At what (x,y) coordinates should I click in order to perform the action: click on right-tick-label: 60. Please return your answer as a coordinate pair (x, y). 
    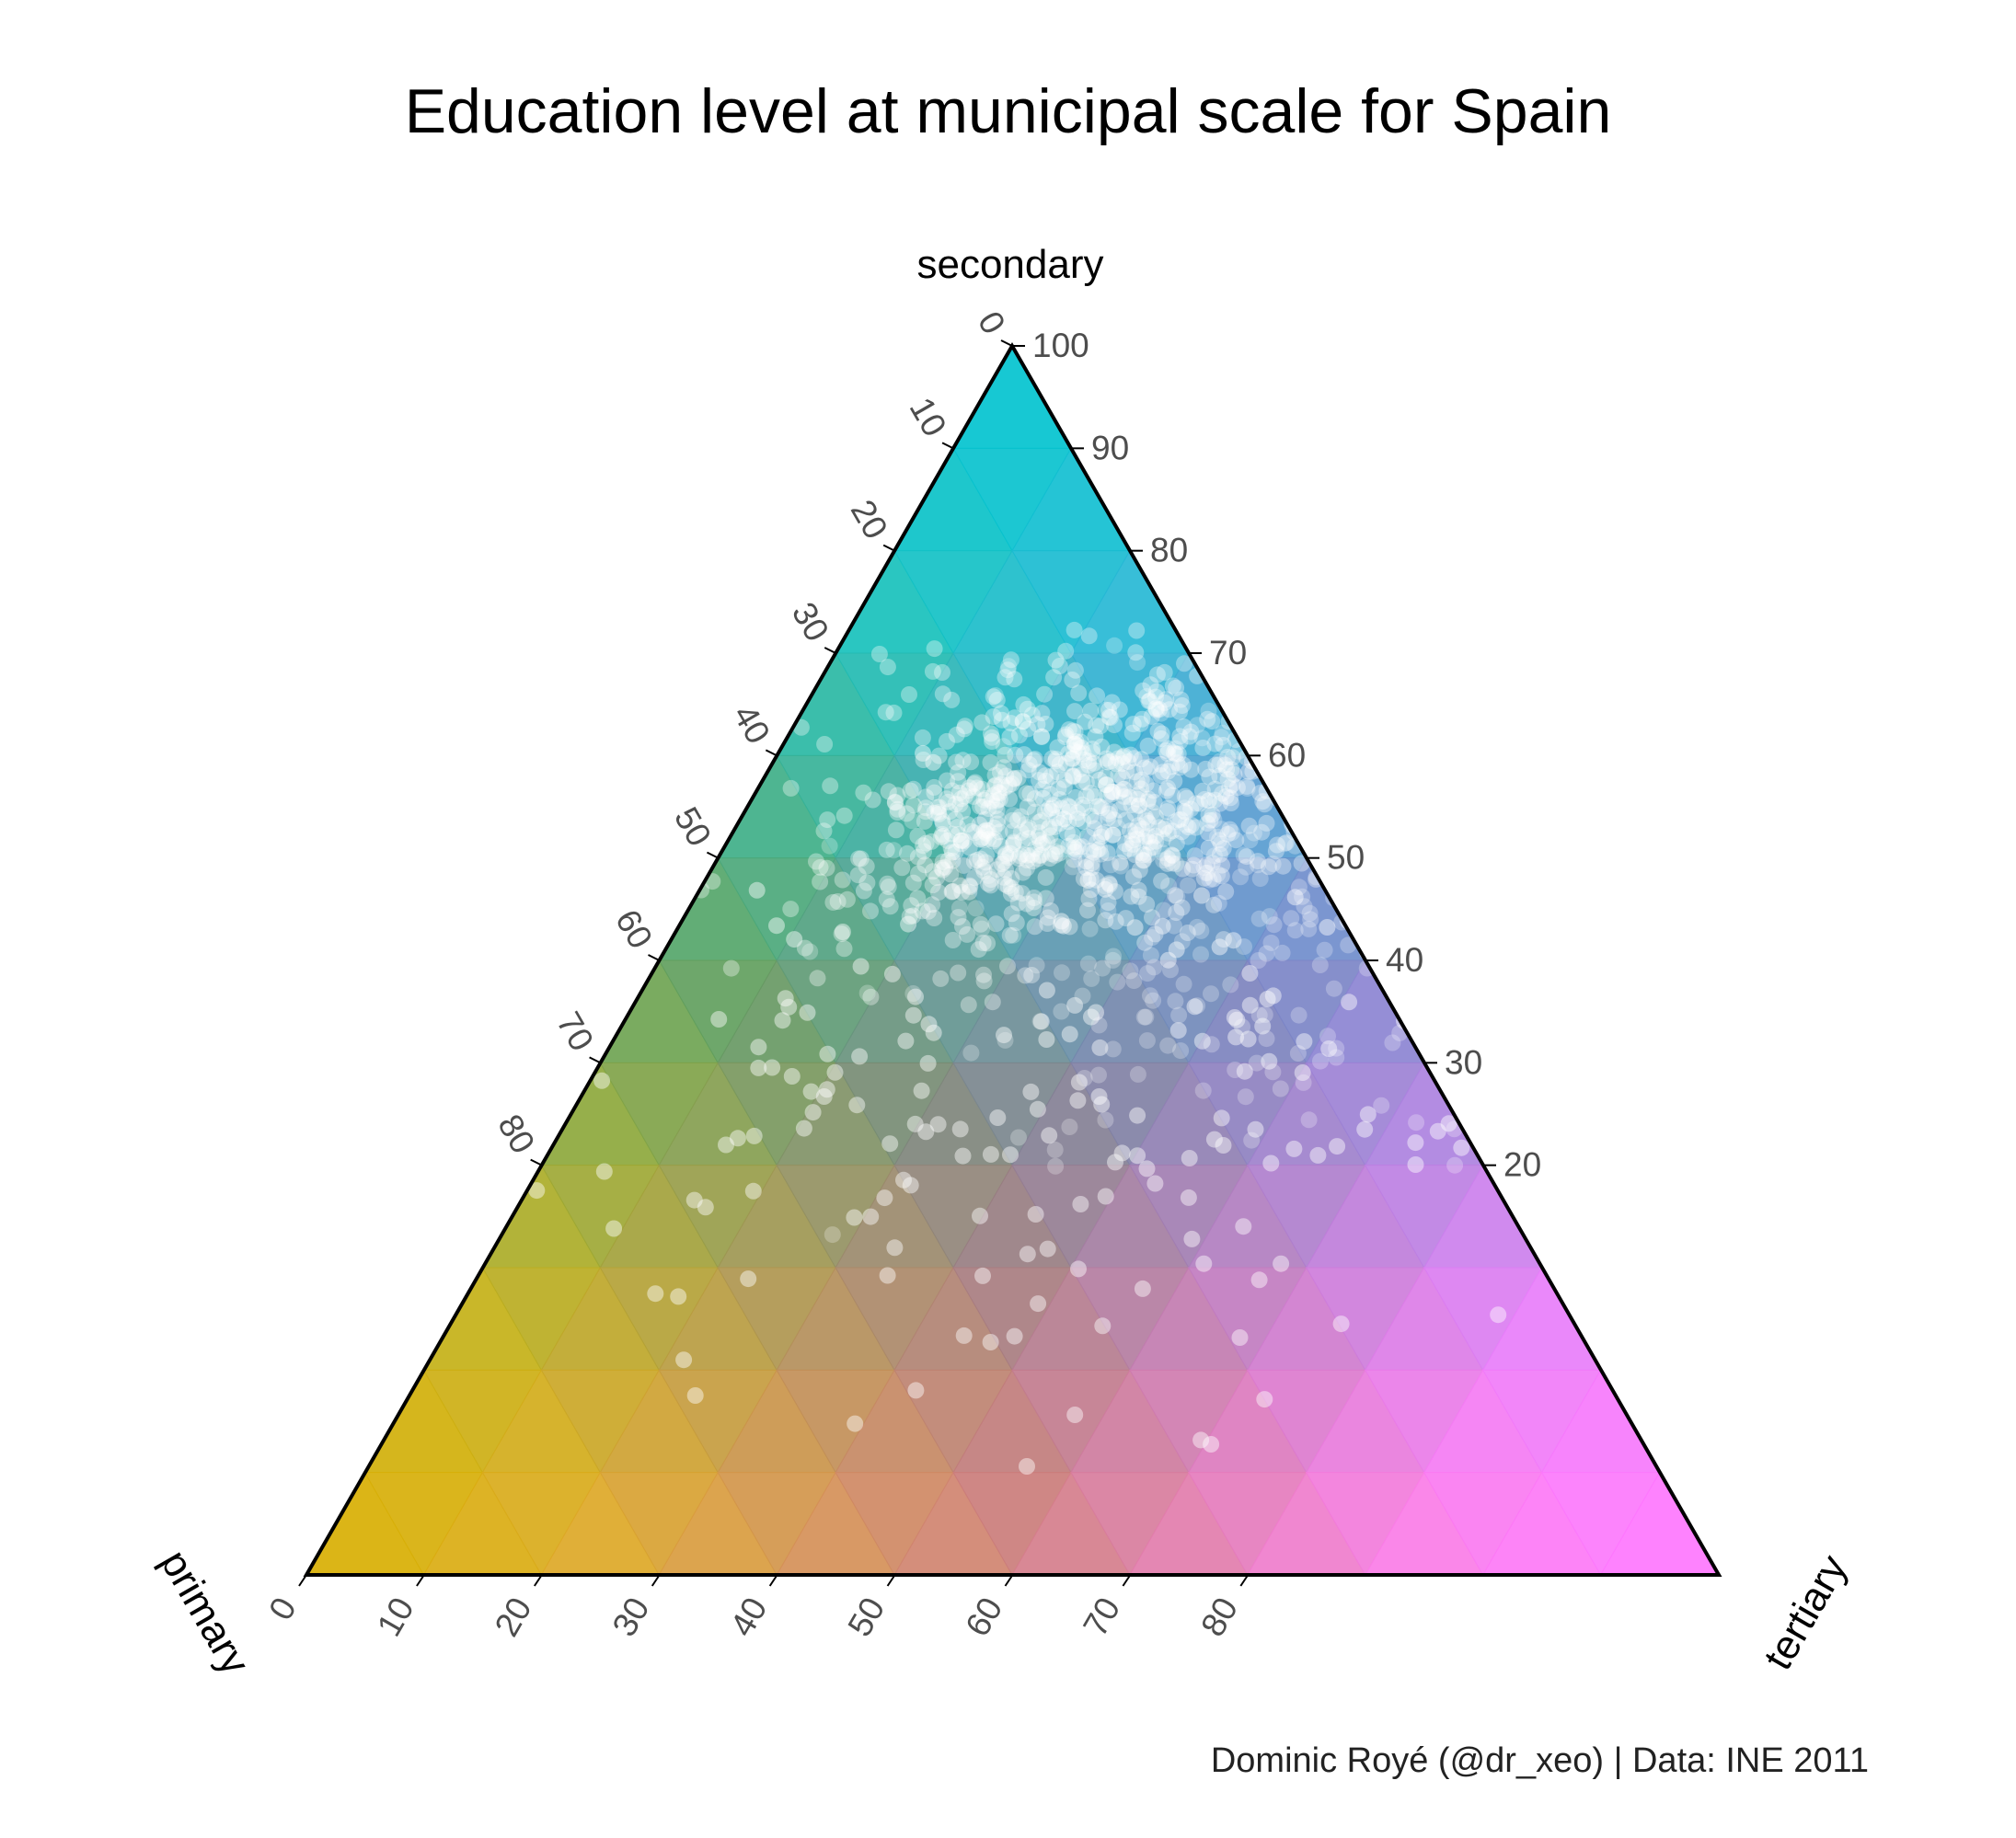
    Looking at the image, I should click on (1287, 755).